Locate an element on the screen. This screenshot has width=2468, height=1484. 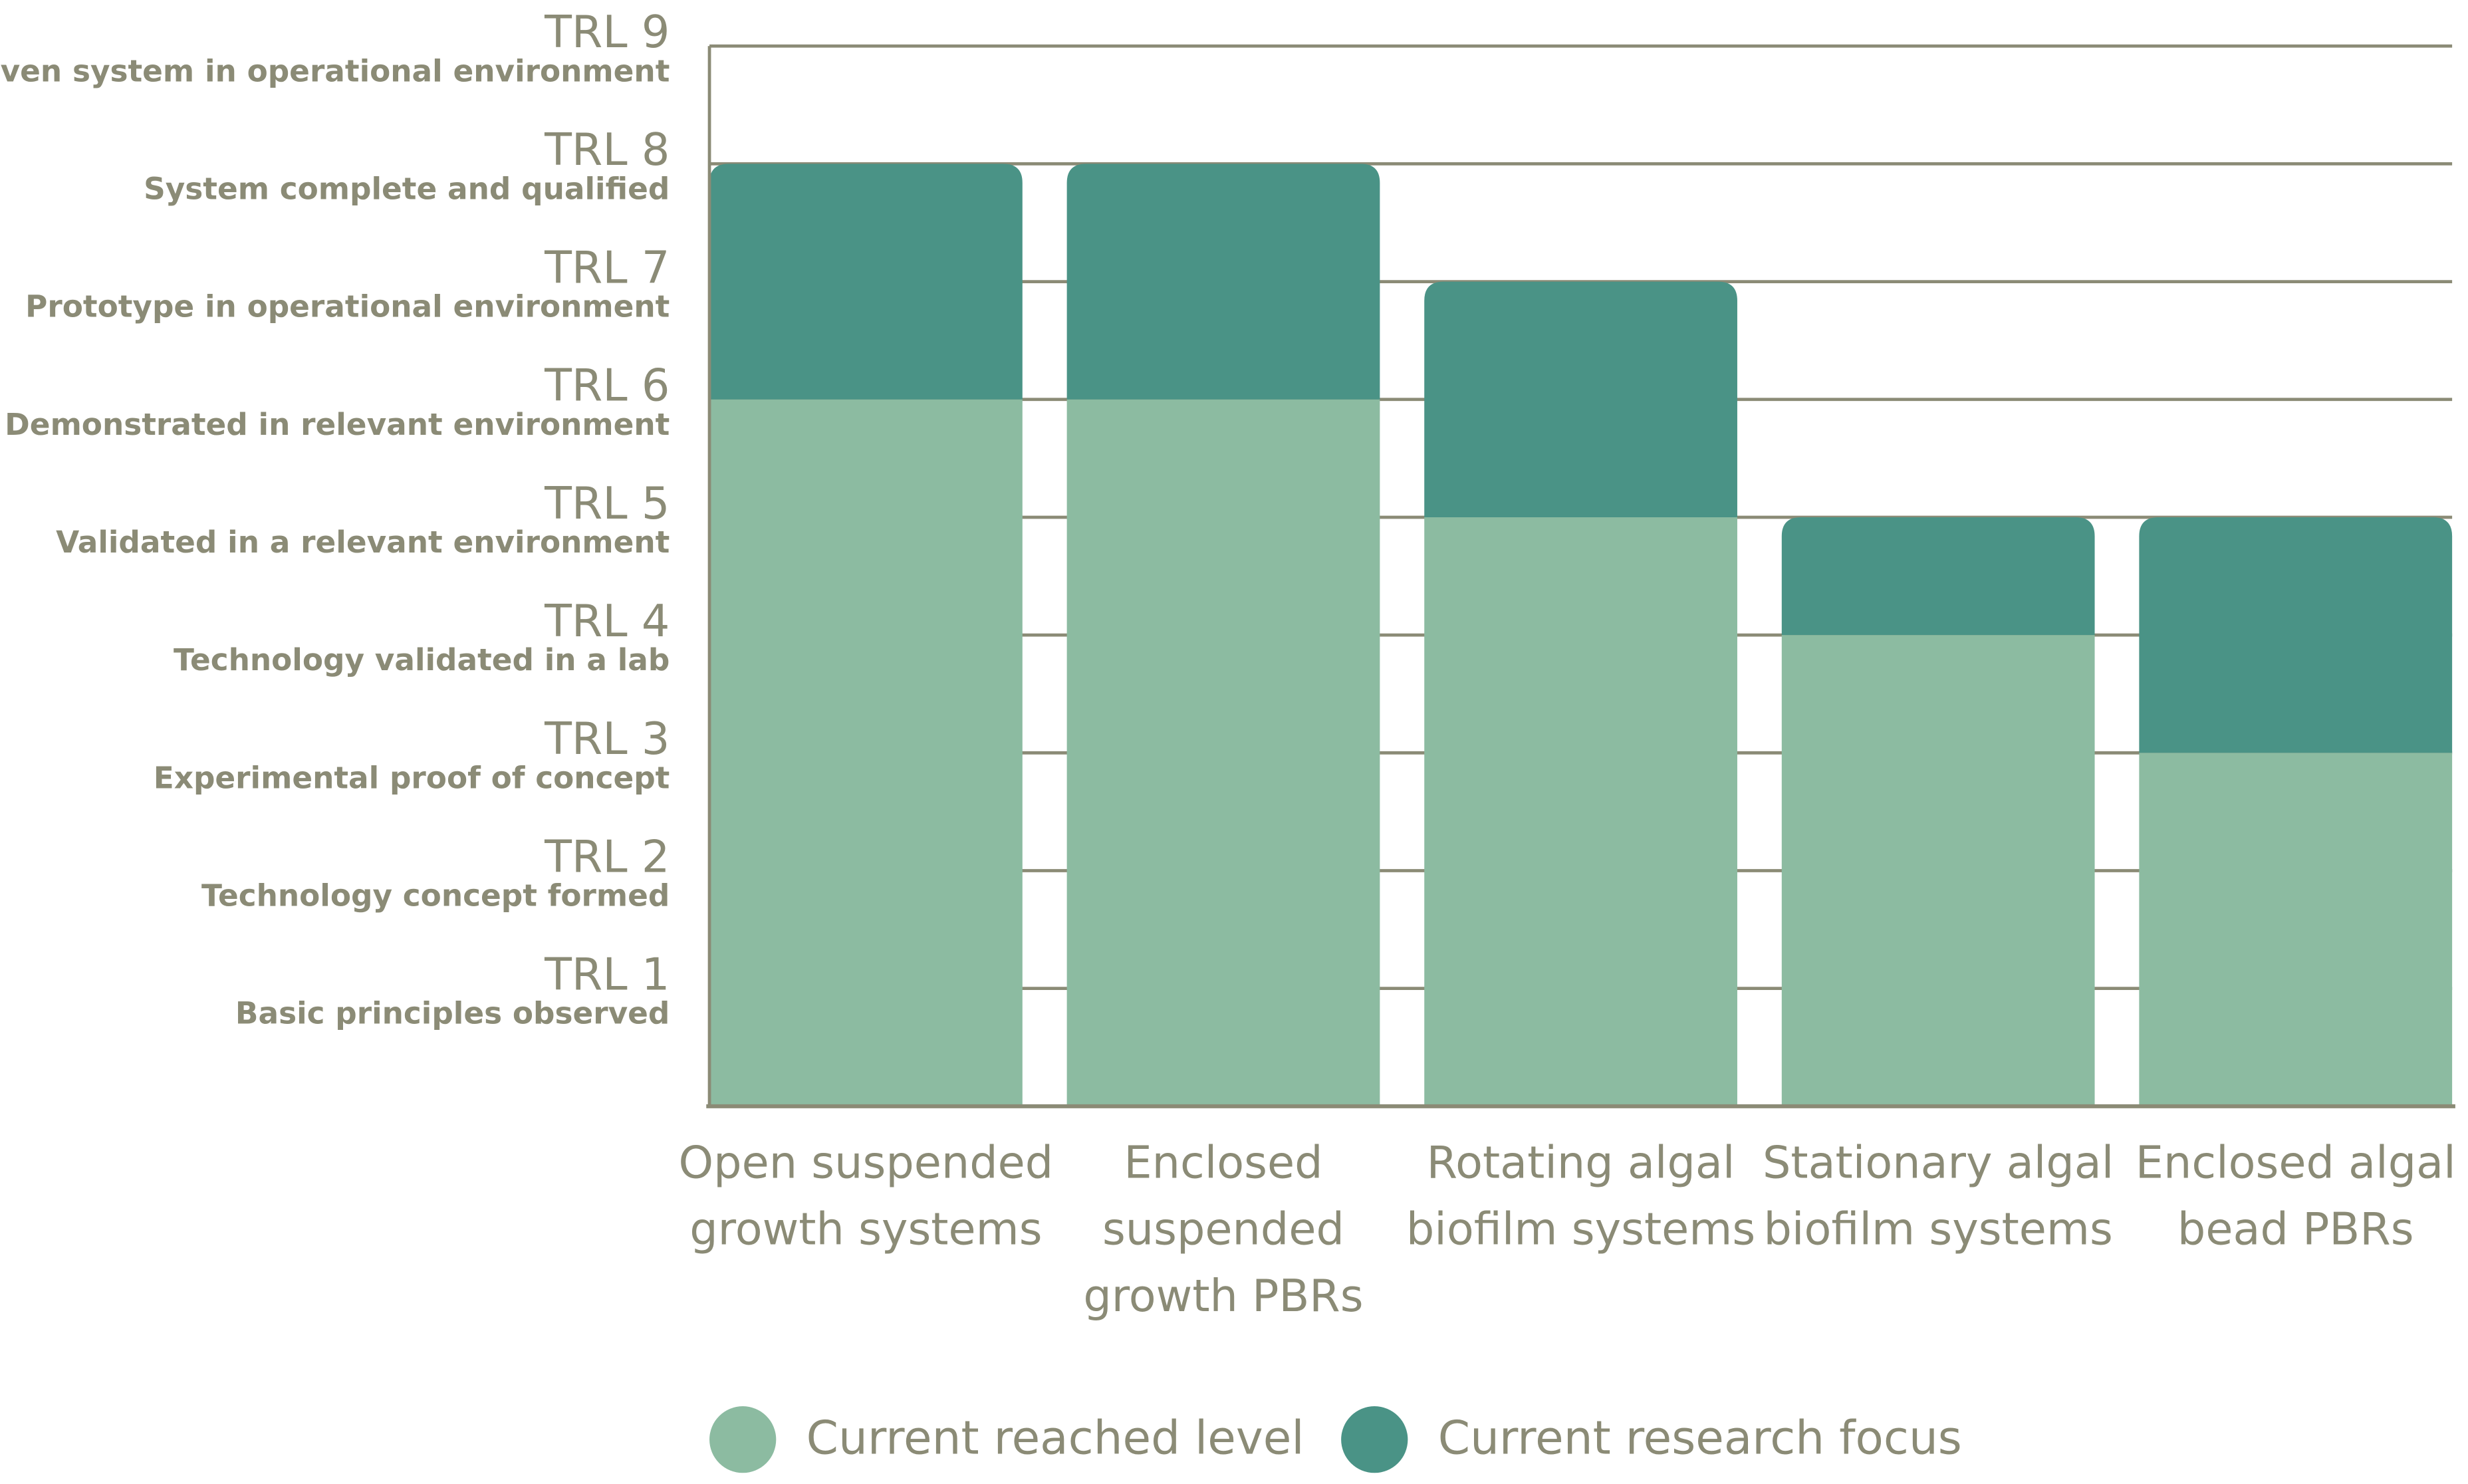
y-tick-description: System complete and qualified is located at coordinates (407, 188).